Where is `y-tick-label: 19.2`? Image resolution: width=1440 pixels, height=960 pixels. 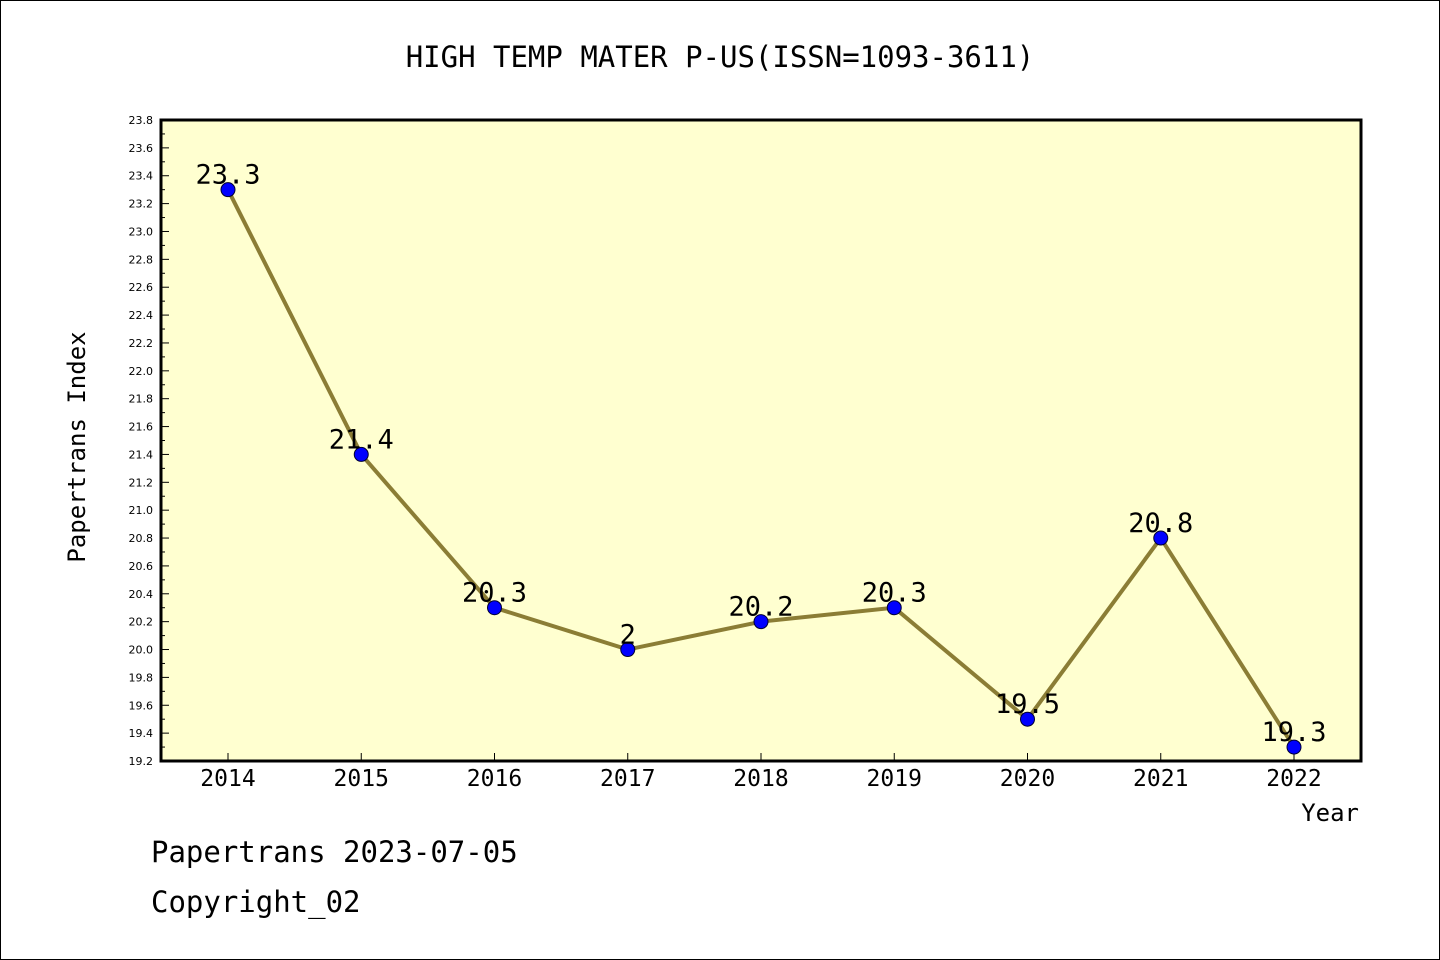
y-tick-label: 19.2 is located at coordinates (141, 761).